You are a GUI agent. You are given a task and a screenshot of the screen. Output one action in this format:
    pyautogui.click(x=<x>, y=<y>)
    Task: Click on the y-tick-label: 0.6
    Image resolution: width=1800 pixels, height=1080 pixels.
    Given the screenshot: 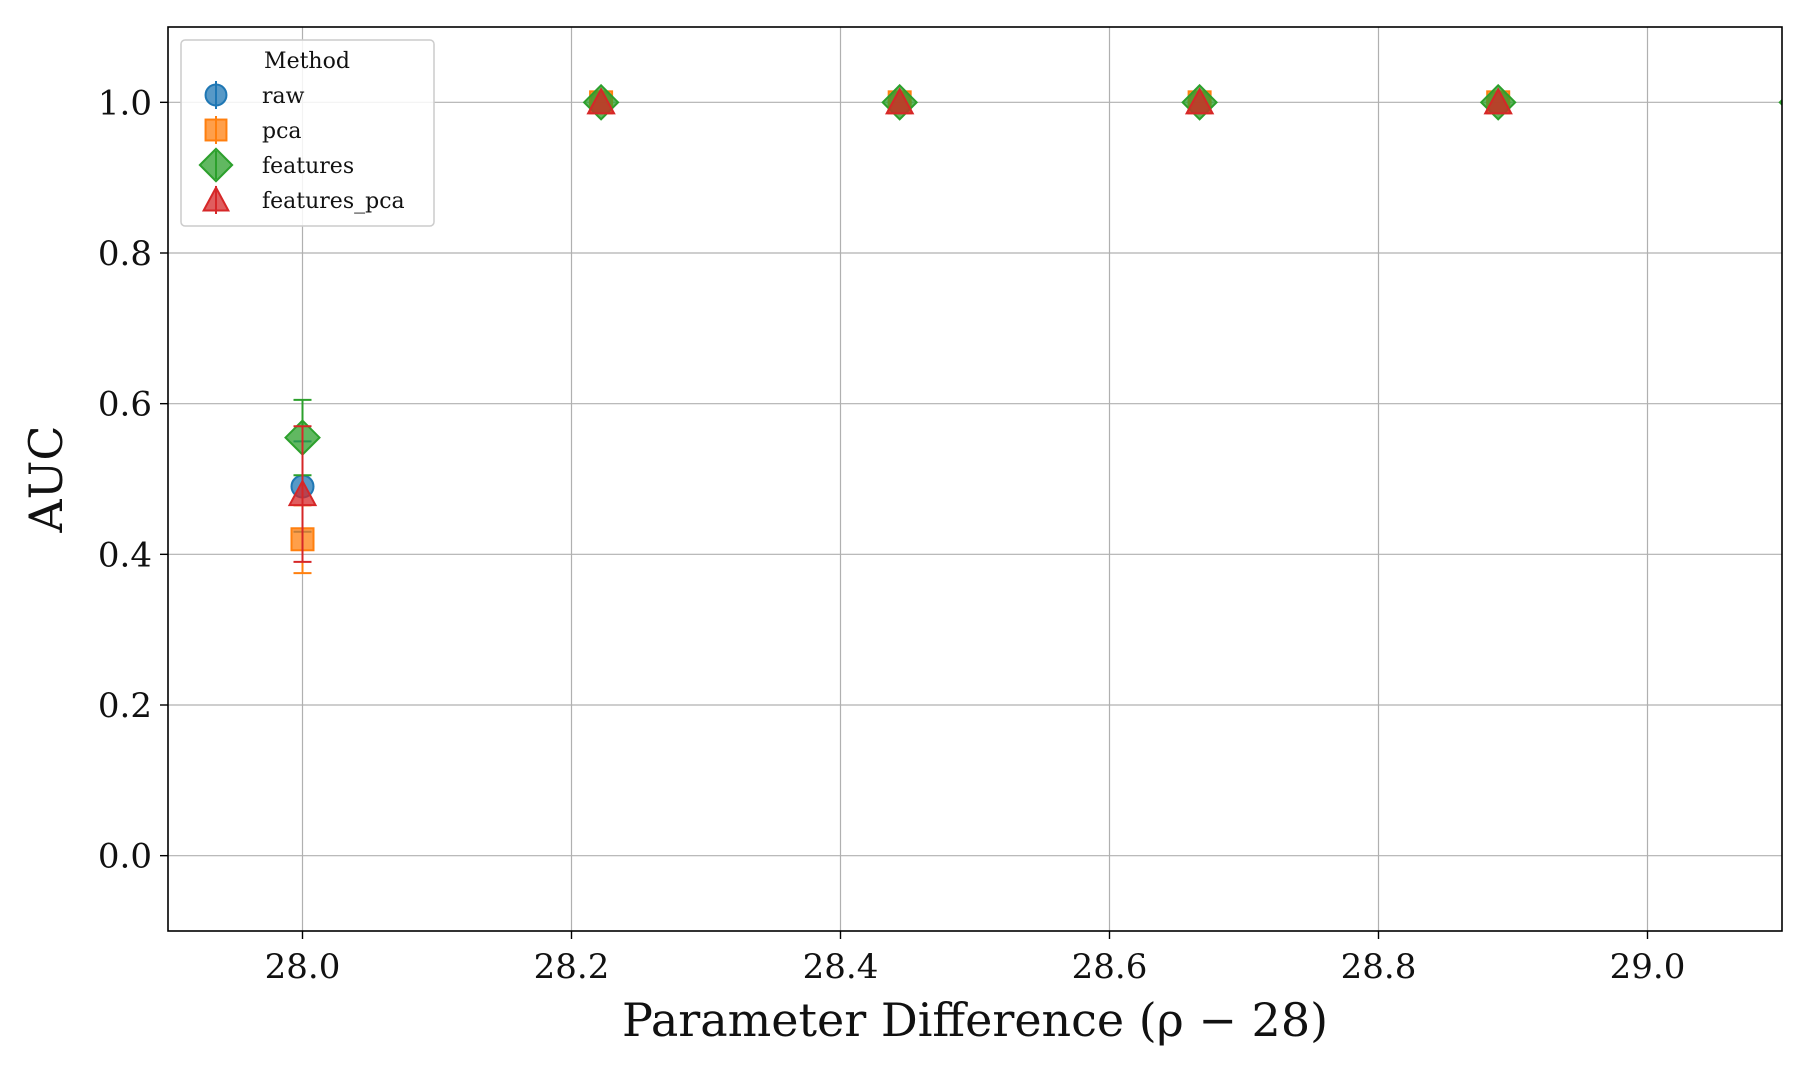 What is the action you would take?
    pyautogui.click(x=125, y=405)
    